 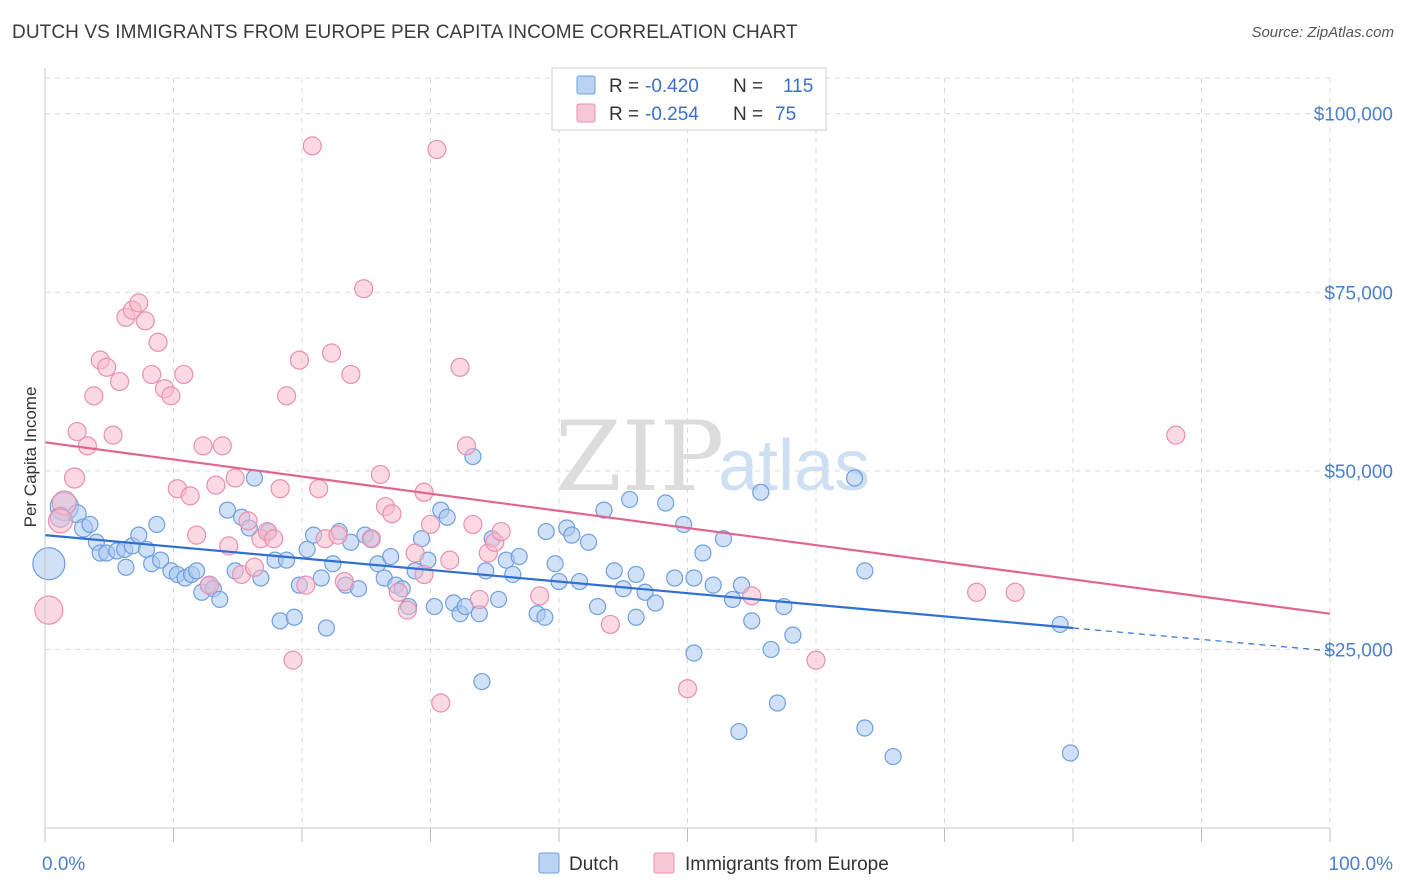 What do you see at coordinates (594, 864) in the screenshot?
I see `bottom-legend-dutch: Dutch` at bounding box center [594, 864].